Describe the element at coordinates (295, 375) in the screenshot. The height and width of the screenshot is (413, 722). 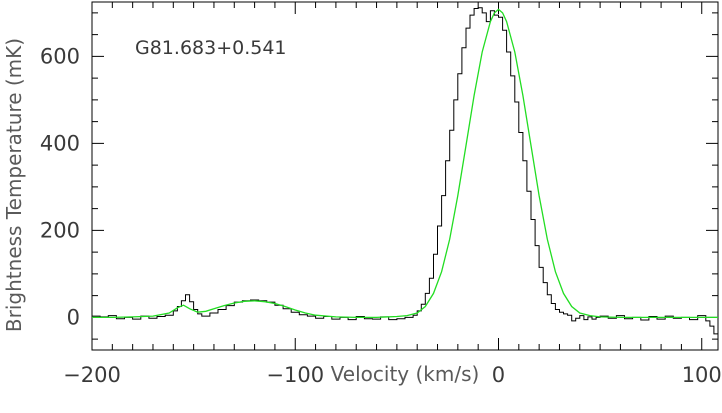
I see `x-tick-label: −100` at that location.